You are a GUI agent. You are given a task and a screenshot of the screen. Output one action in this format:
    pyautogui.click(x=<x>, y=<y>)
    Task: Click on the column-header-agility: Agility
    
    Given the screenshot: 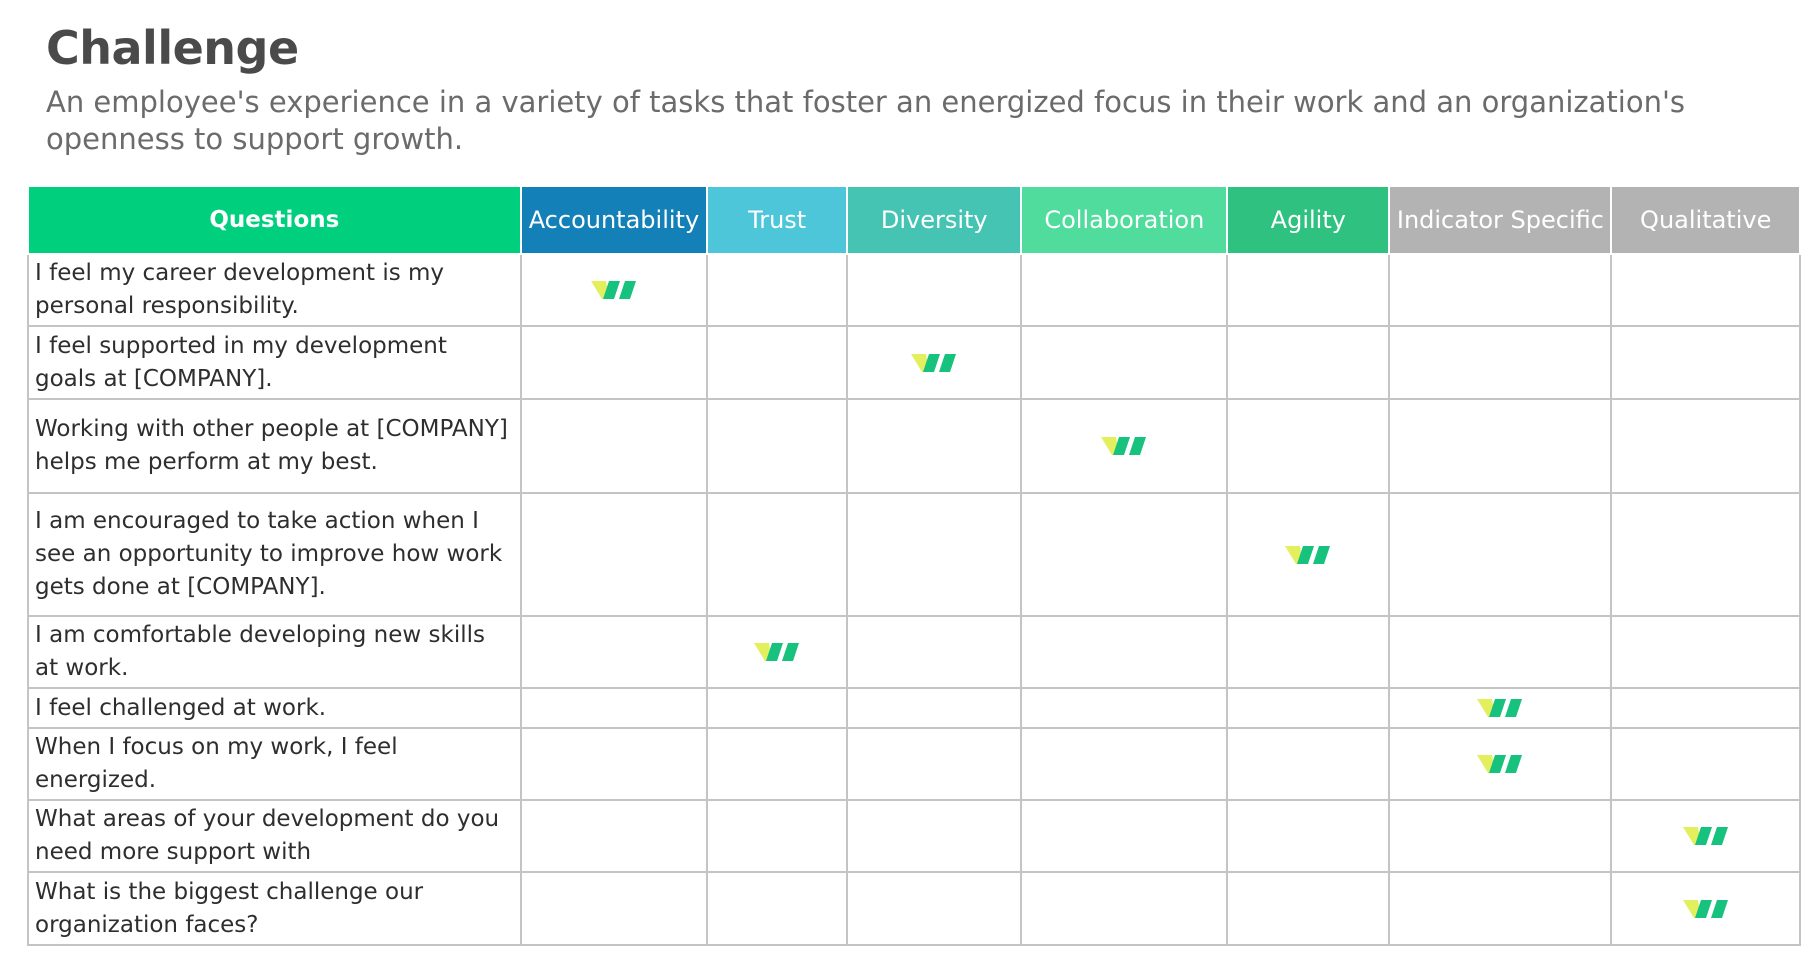 What is the action you would take?
    pyautogui.click(x=1308, y=220)
    